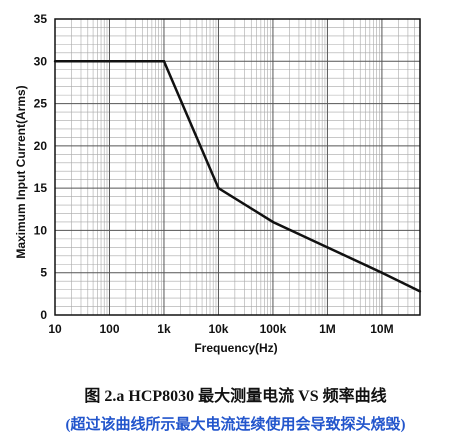 The image size is (471, 444). I want to click on x-axis-ticks: 10 100 1k 10k 100k 1M 10M, so click(220, 329).